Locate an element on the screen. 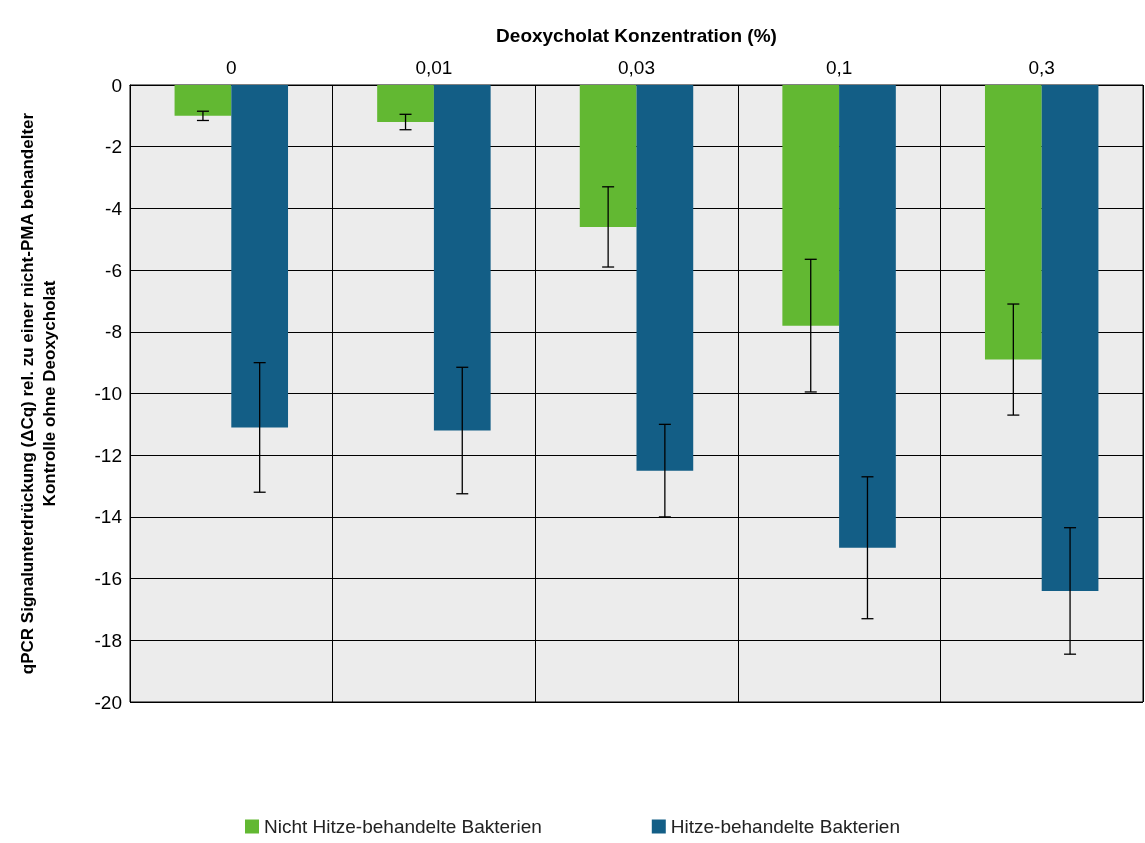  y-tick-label: -2 is located at coordinates (113, 147).